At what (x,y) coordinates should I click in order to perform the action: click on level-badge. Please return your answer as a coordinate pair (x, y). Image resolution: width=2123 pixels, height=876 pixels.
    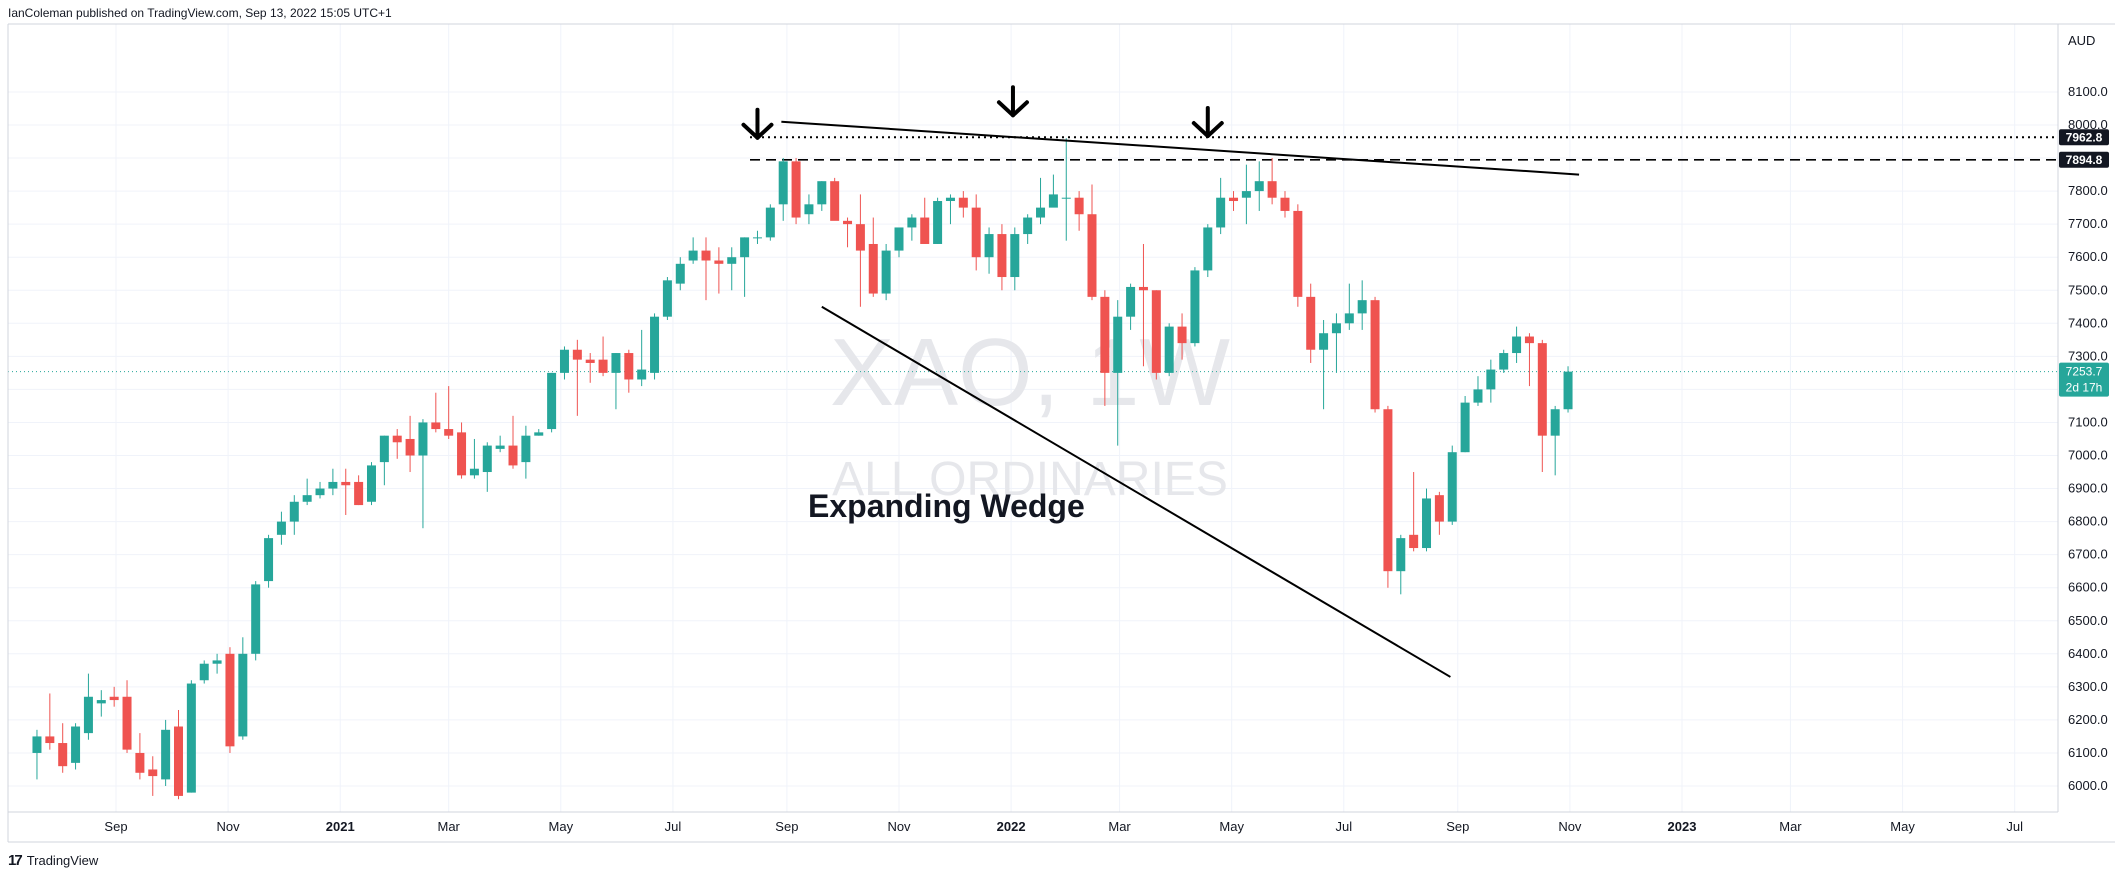
    Looking at the image, I should click on (2084, 137).